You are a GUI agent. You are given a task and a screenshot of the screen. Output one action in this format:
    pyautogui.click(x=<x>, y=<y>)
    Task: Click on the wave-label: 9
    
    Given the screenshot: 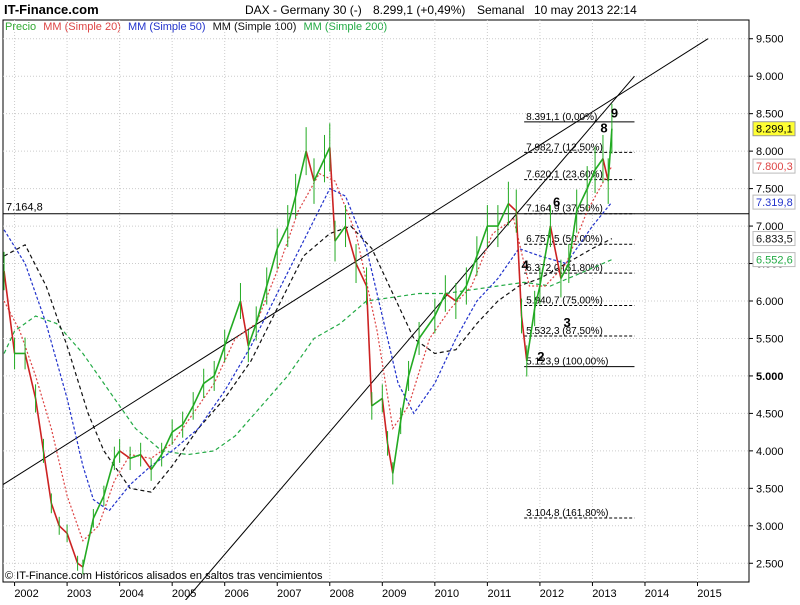 What is the action you would take?
    pyautogui.click(x=614, y=112)
    